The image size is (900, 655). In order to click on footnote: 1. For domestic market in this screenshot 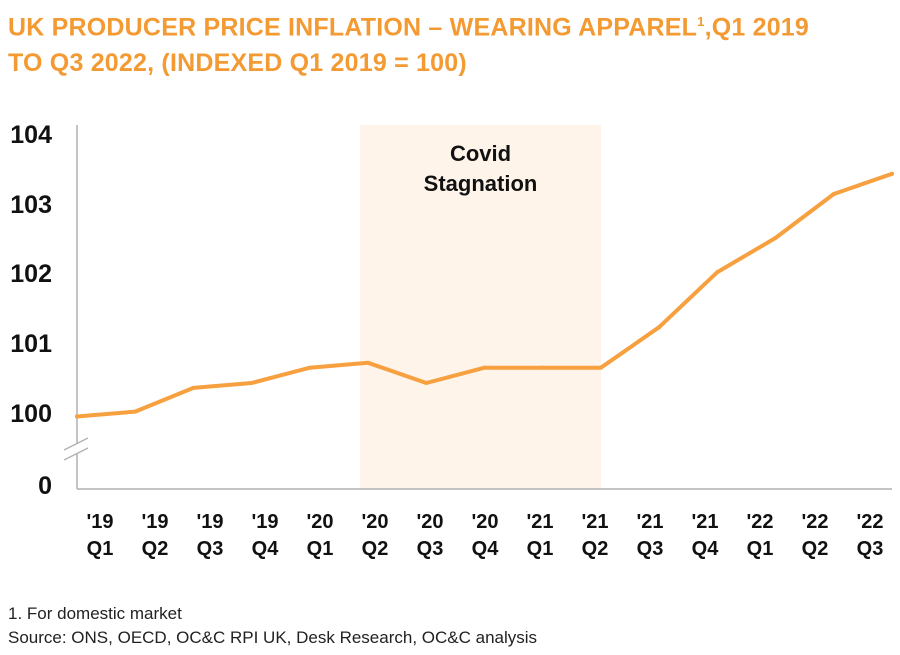, I will do `click(95, 613)`.